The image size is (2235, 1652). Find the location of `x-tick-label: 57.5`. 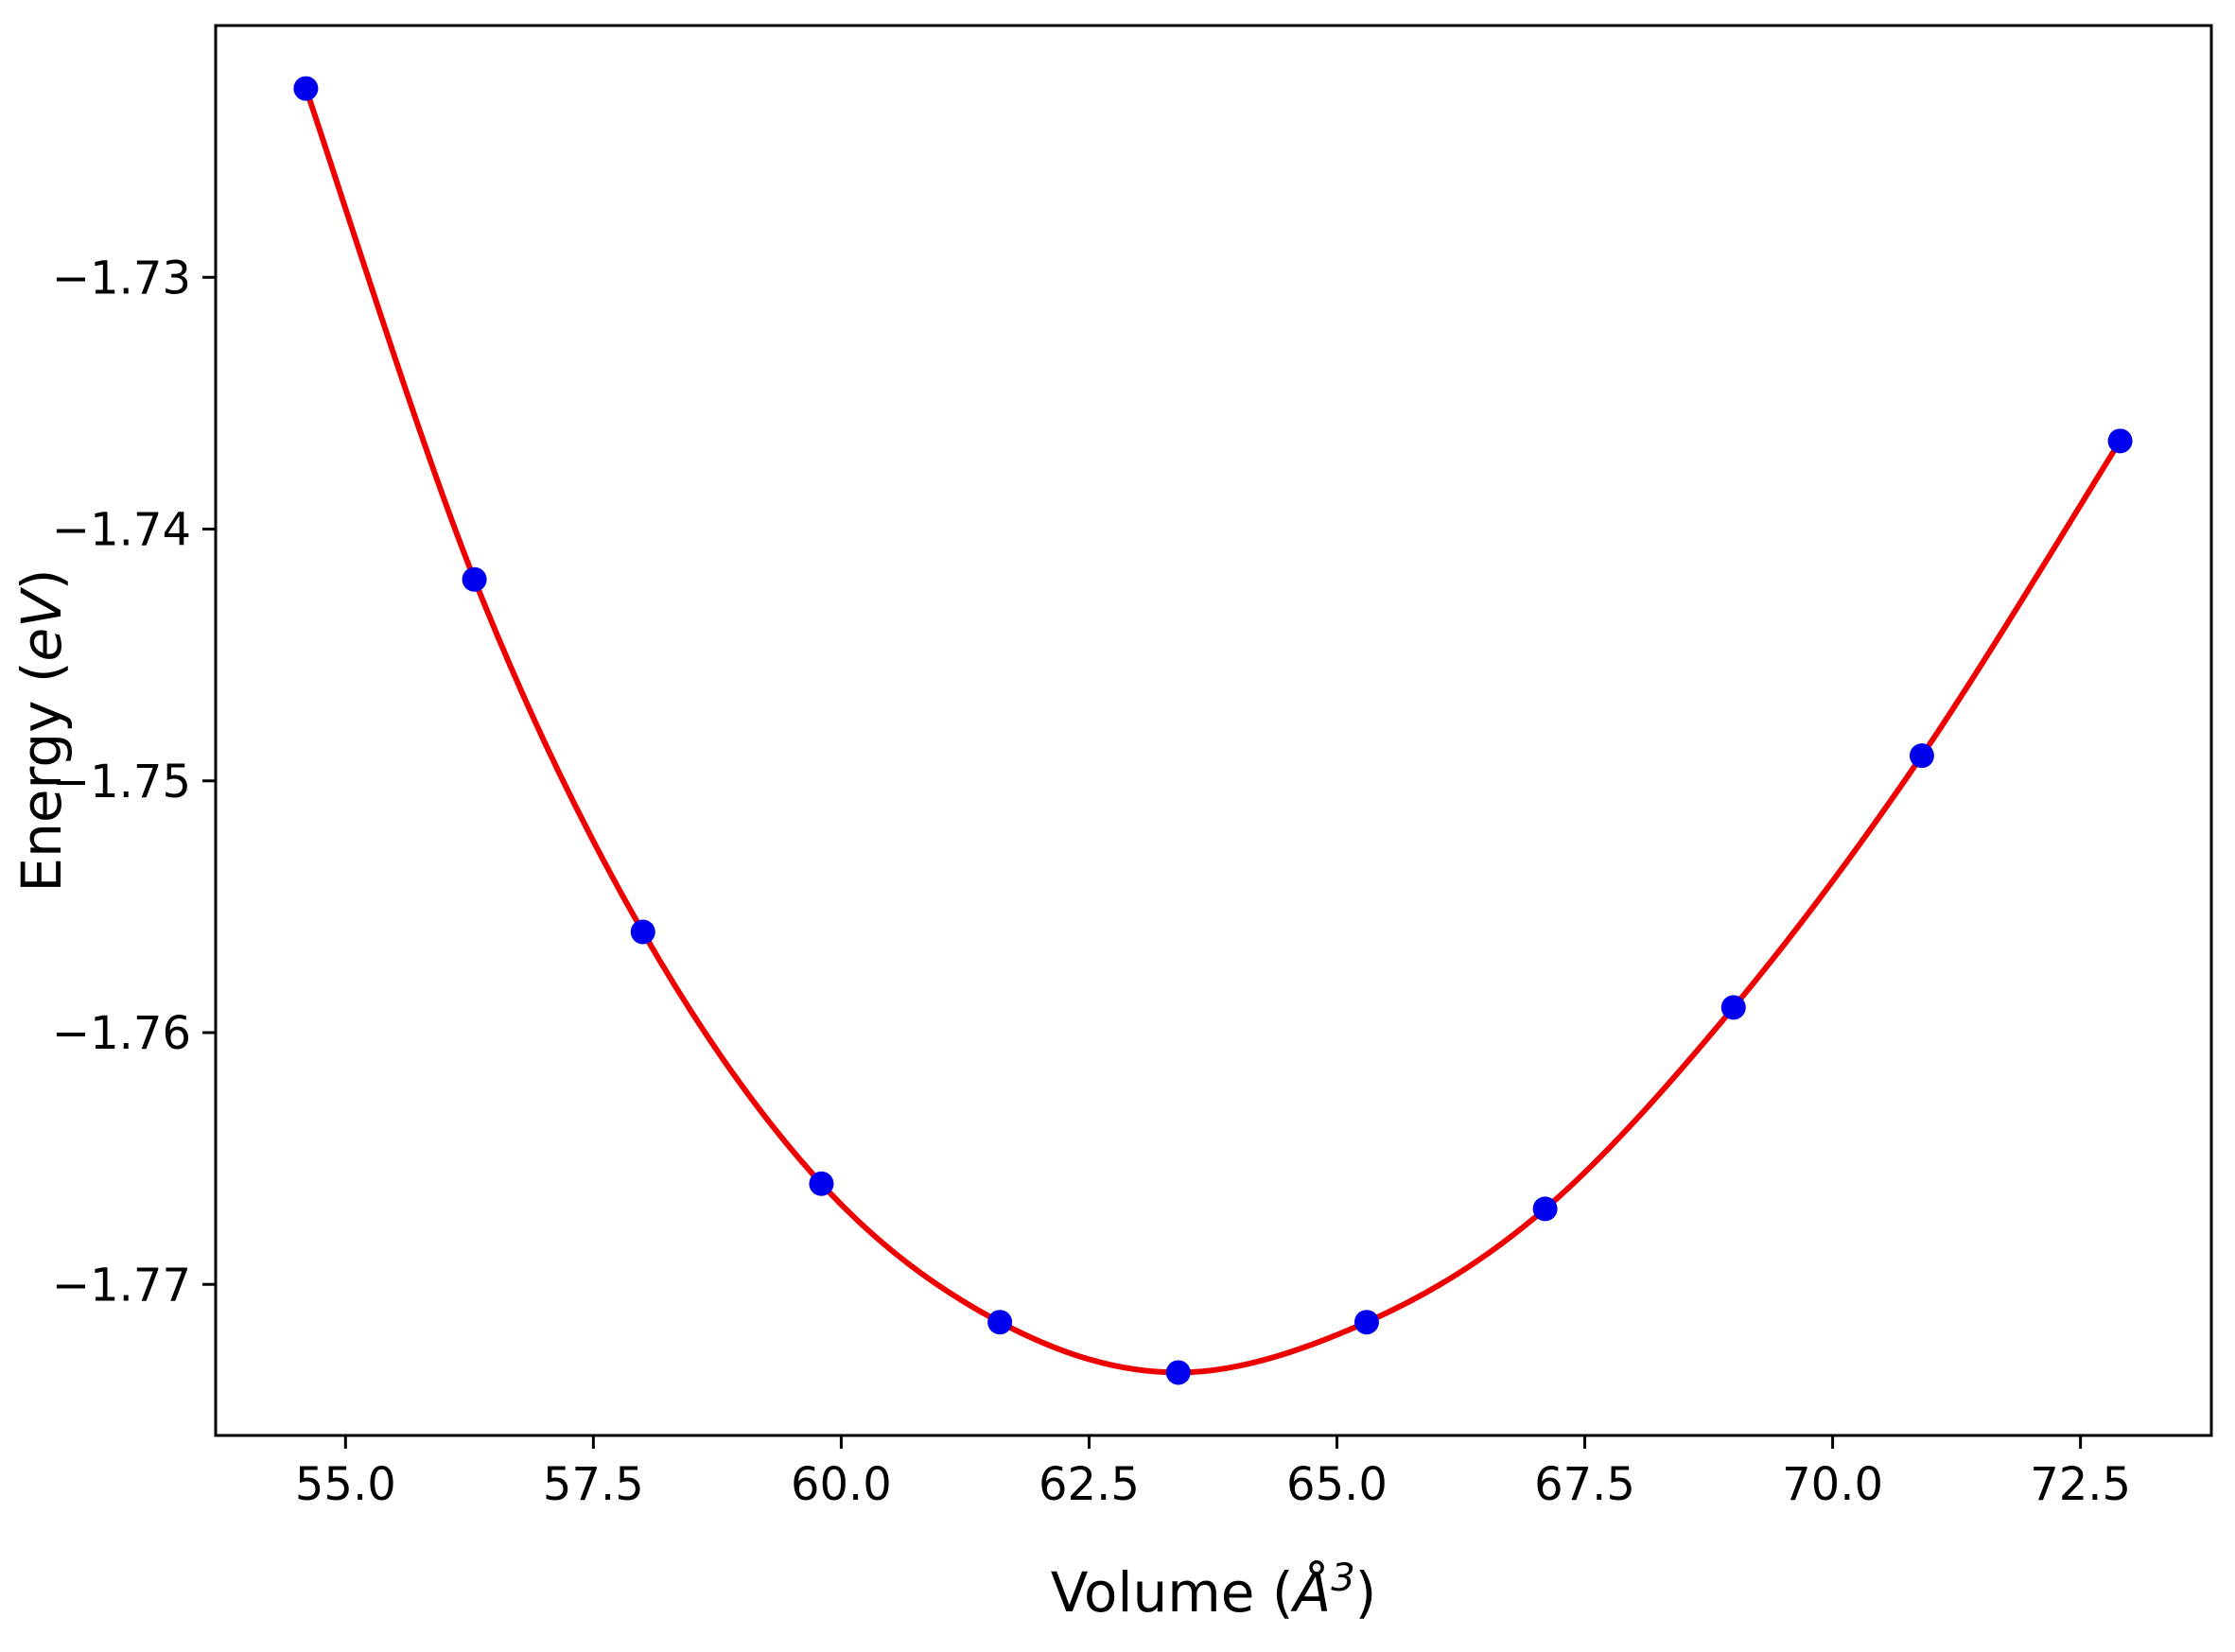

x-tick-label: 57.5 is located at coordinates (593, 1485).